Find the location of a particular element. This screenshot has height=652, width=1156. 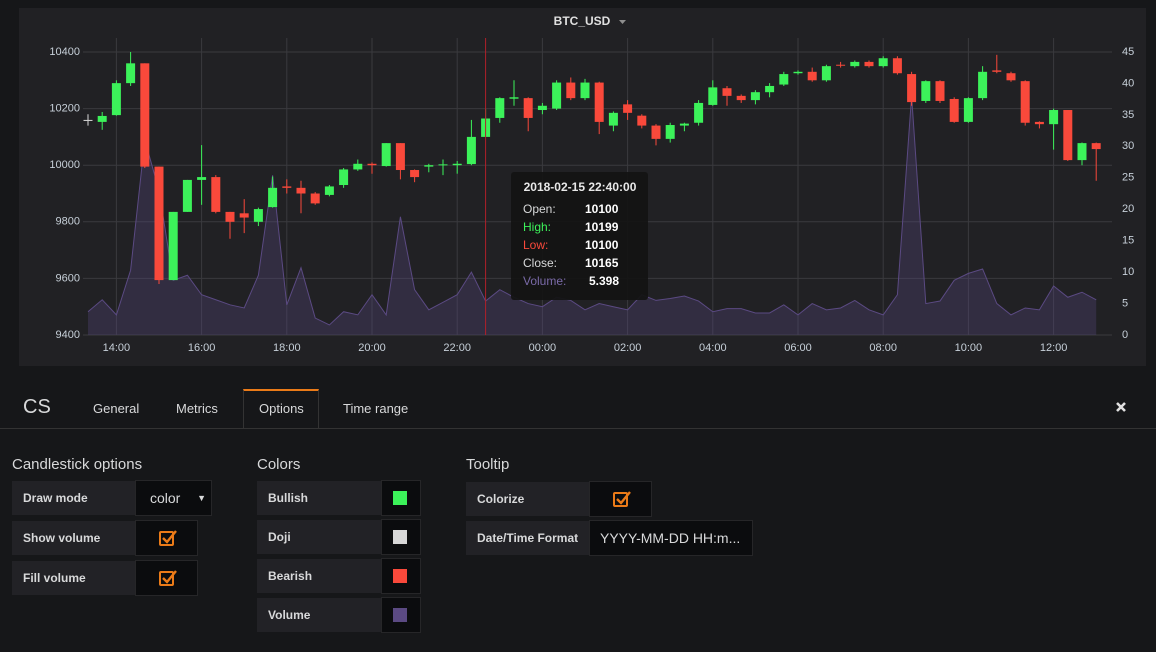

dropdown-caret is located at coordinates (622, 22).